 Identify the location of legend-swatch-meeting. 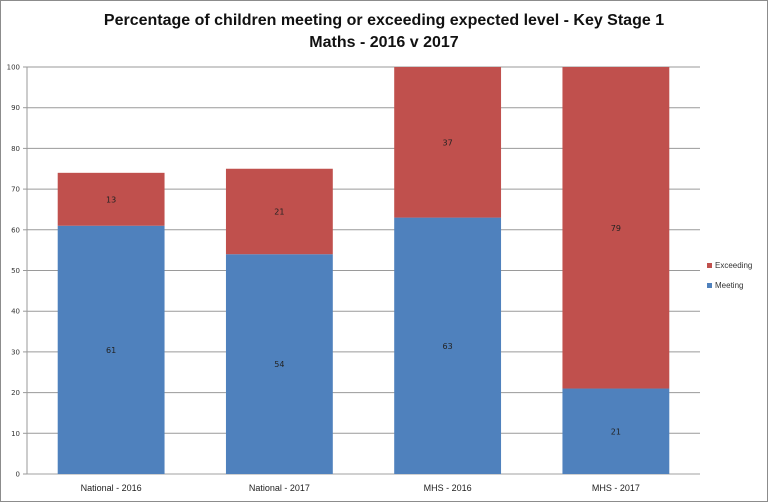
(709, 285).